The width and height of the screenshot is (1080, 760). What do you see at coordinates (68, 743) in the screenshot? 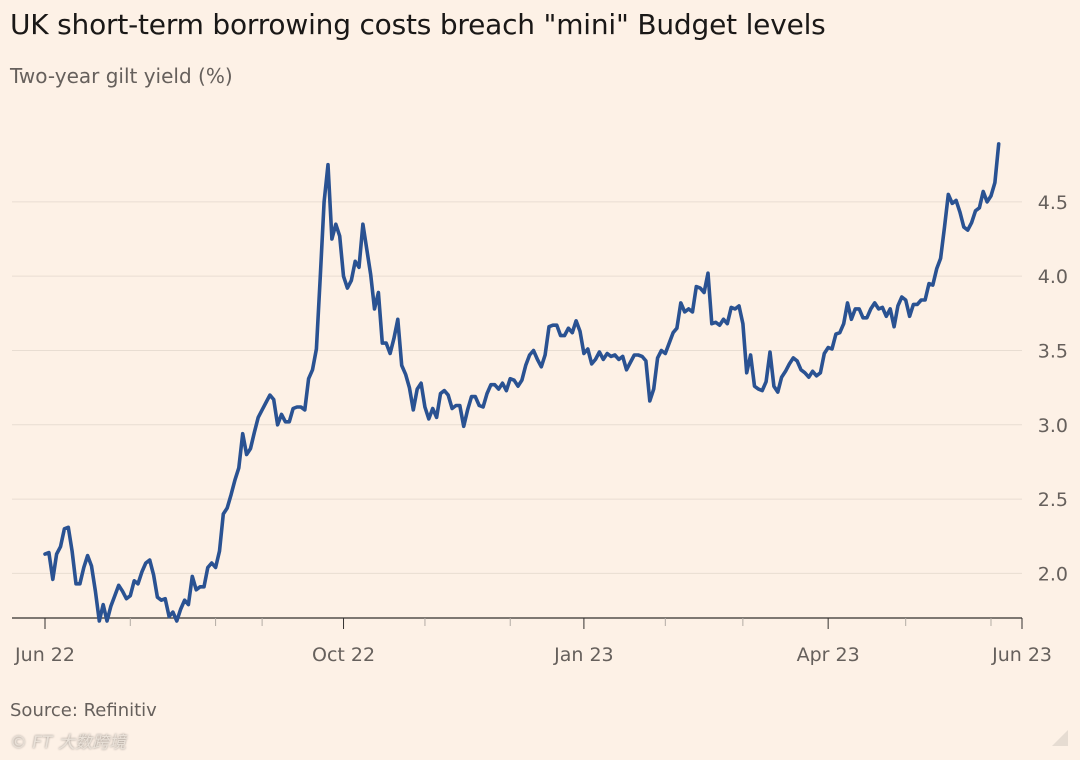
I see `watermark-credit: © FT 大数跨境` at bounding box center [68, 743].